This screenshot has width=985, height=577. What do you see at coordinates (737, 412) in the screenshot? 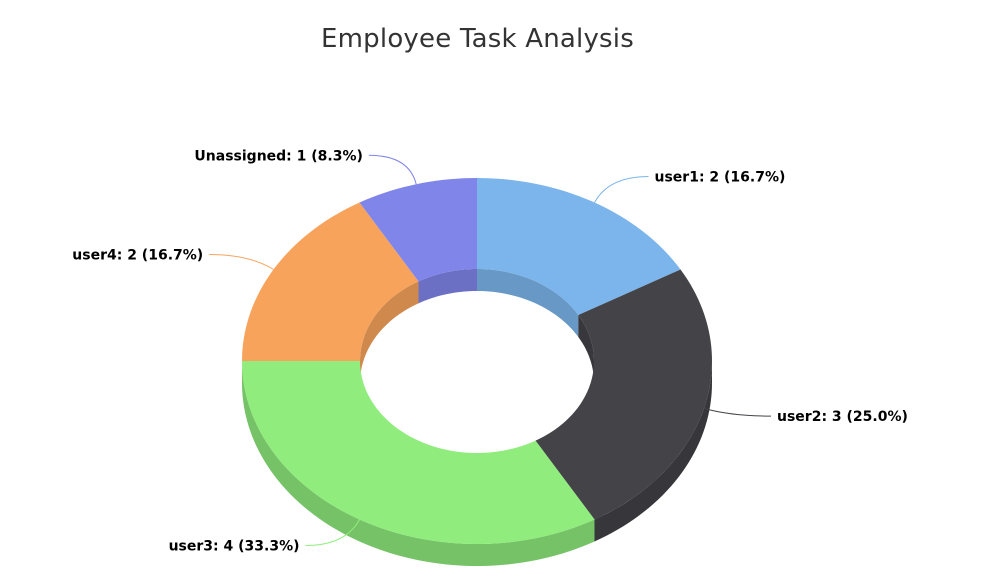
I see `connector-user2` at bounding box center [737, 412].